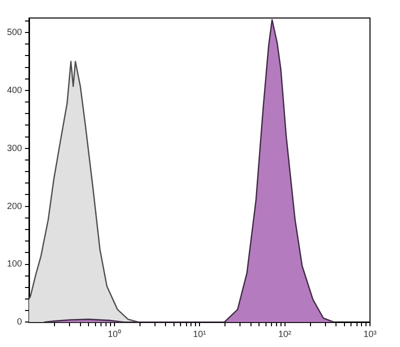  I want to click on y-tick-label: 200, so click(14, 205).